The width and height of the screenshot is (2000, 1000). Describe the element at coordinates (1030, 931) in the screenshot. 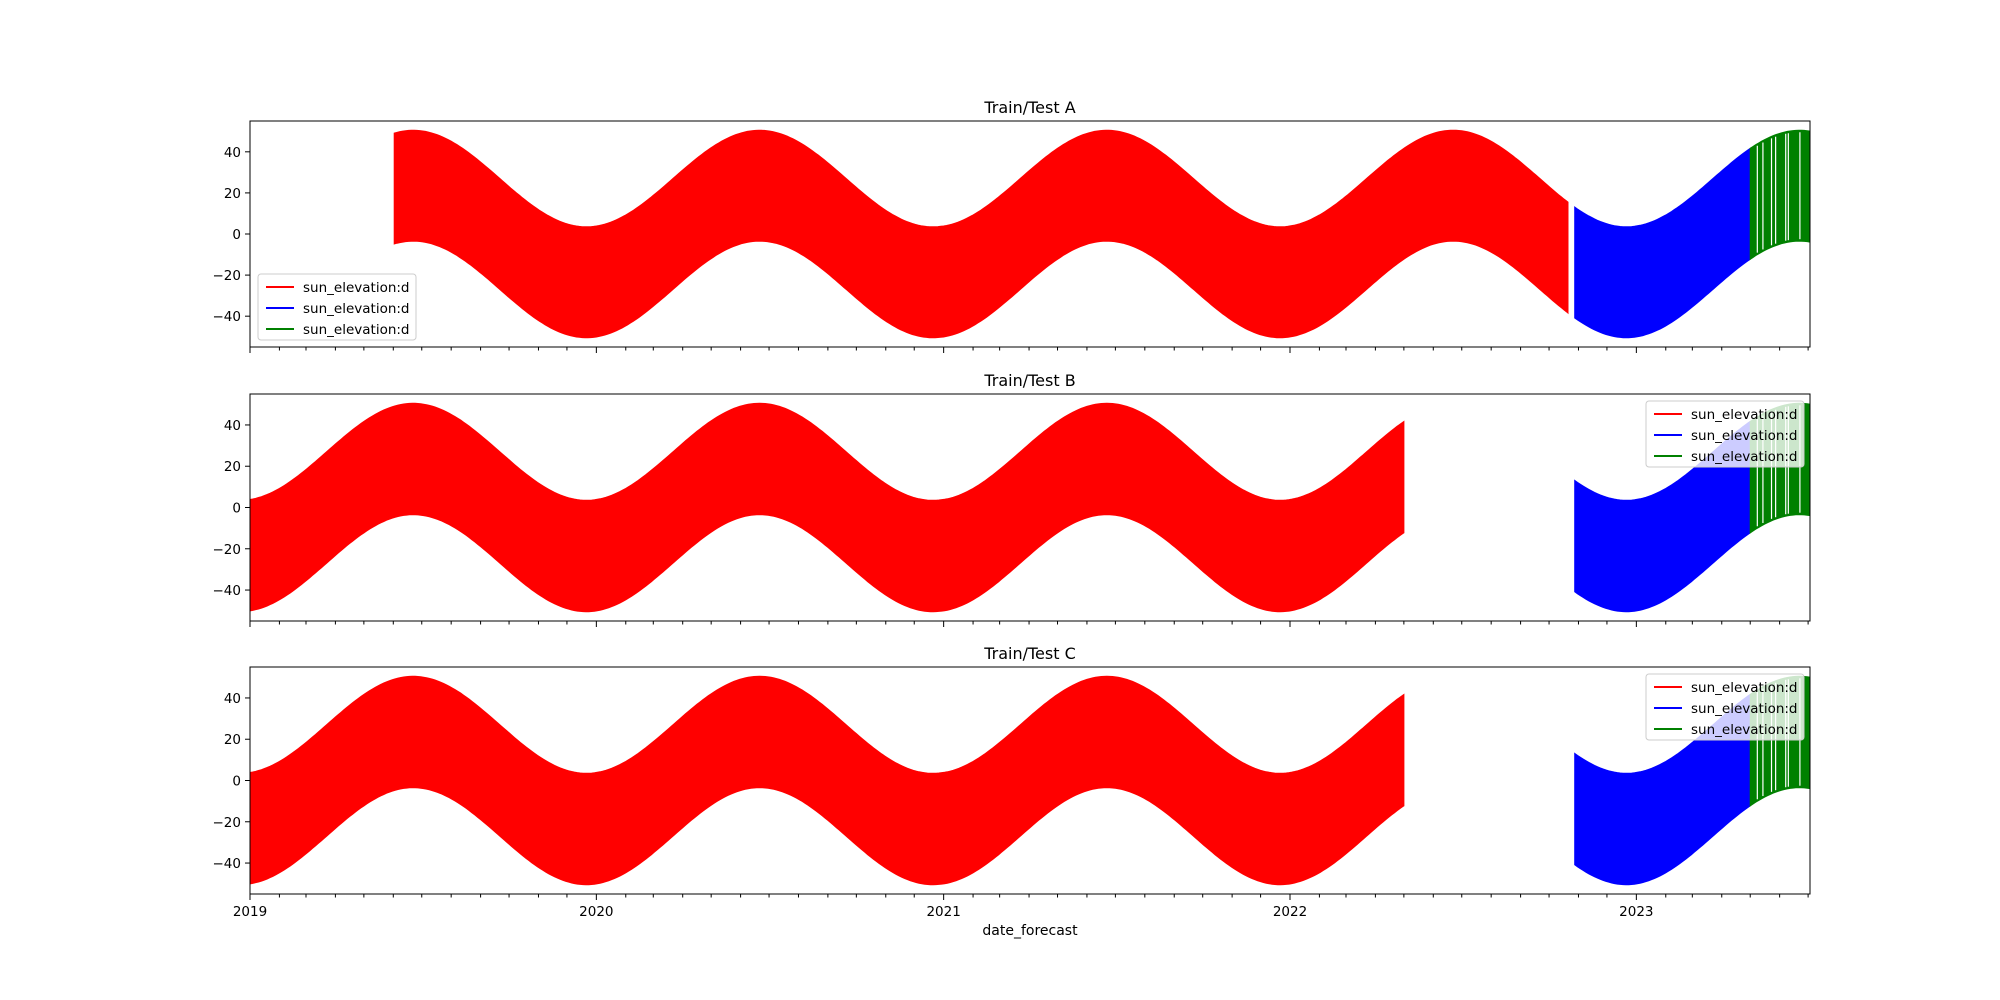

I see `x-axis-label: date_forecast` at that location.